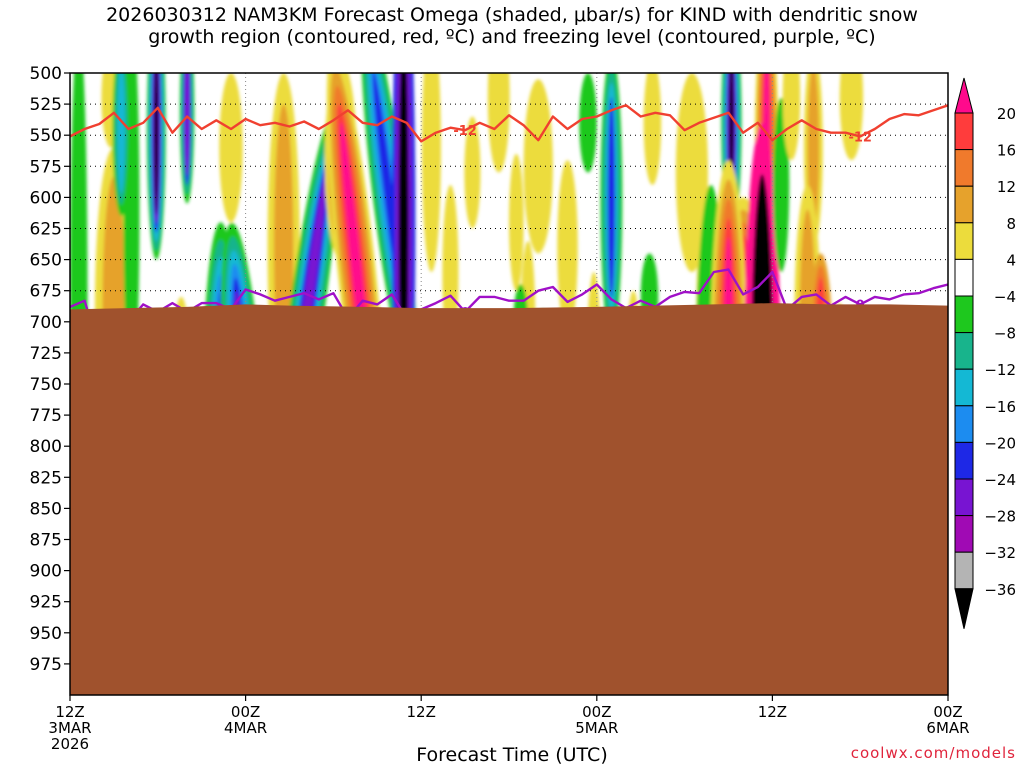  What do you see at coordinates (46, 541) in the screenshot?
I see `y-tick-label-875: 875` at bounding box center [46, 541].